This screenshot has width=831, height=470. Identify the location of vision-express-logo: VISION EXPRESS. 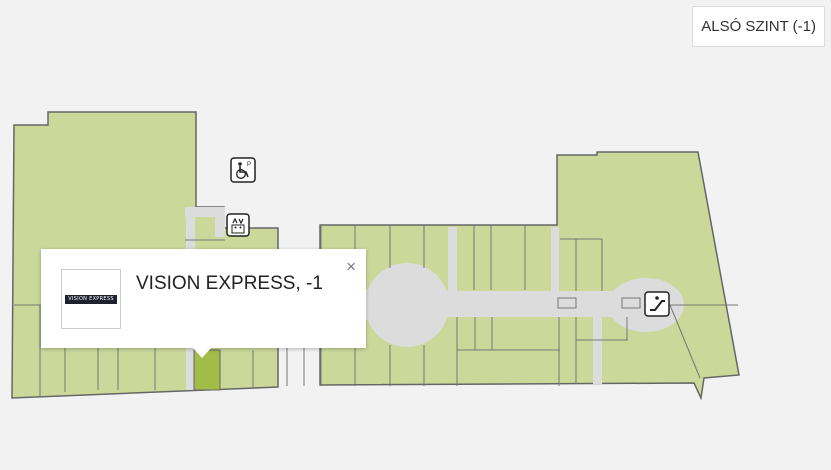
(91, 299).